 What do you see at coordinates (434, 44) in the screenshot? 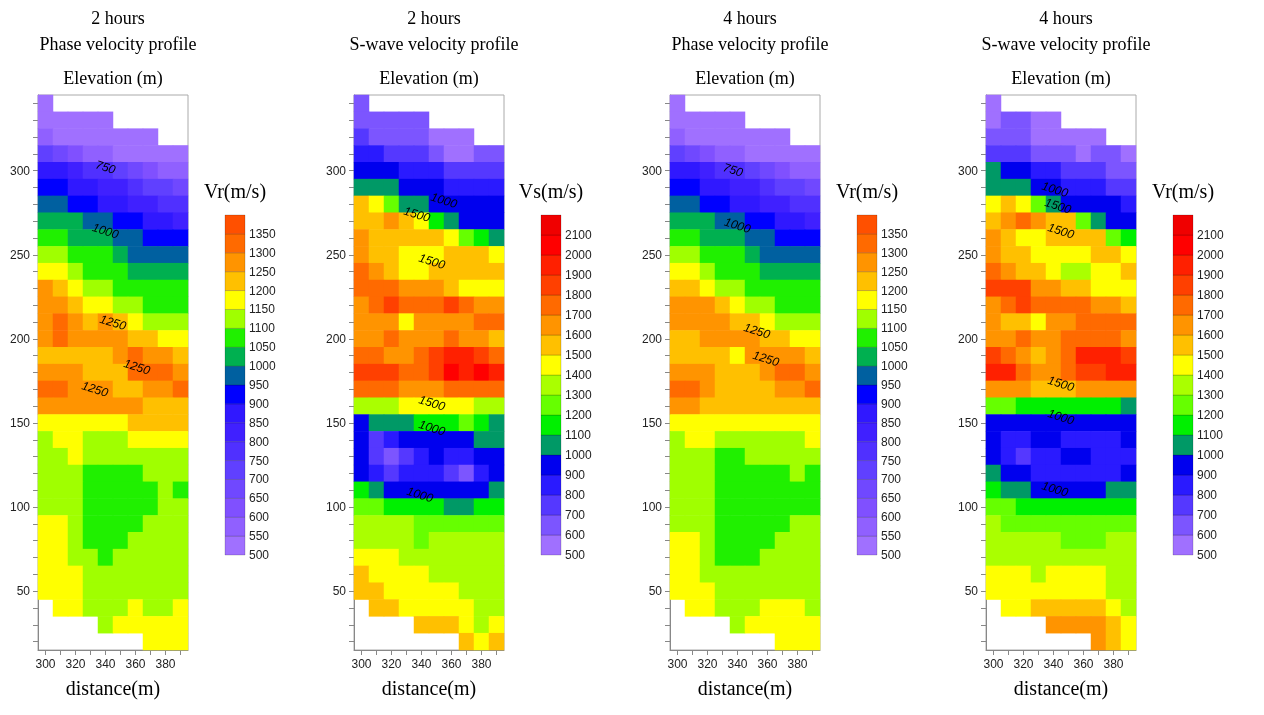
I see `chart-subtitle: S-wave velocity profile` at bounding box center [434, 44].